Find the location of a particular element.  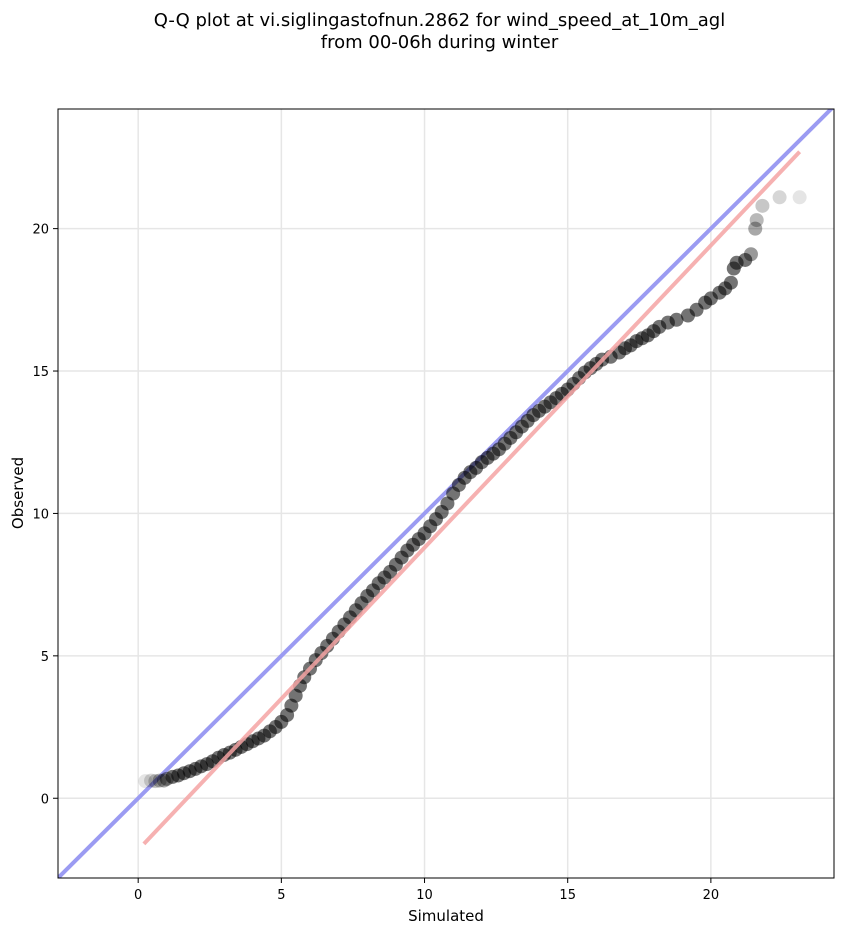

y-tick-label: 10 is located at coordinates (40, 514).